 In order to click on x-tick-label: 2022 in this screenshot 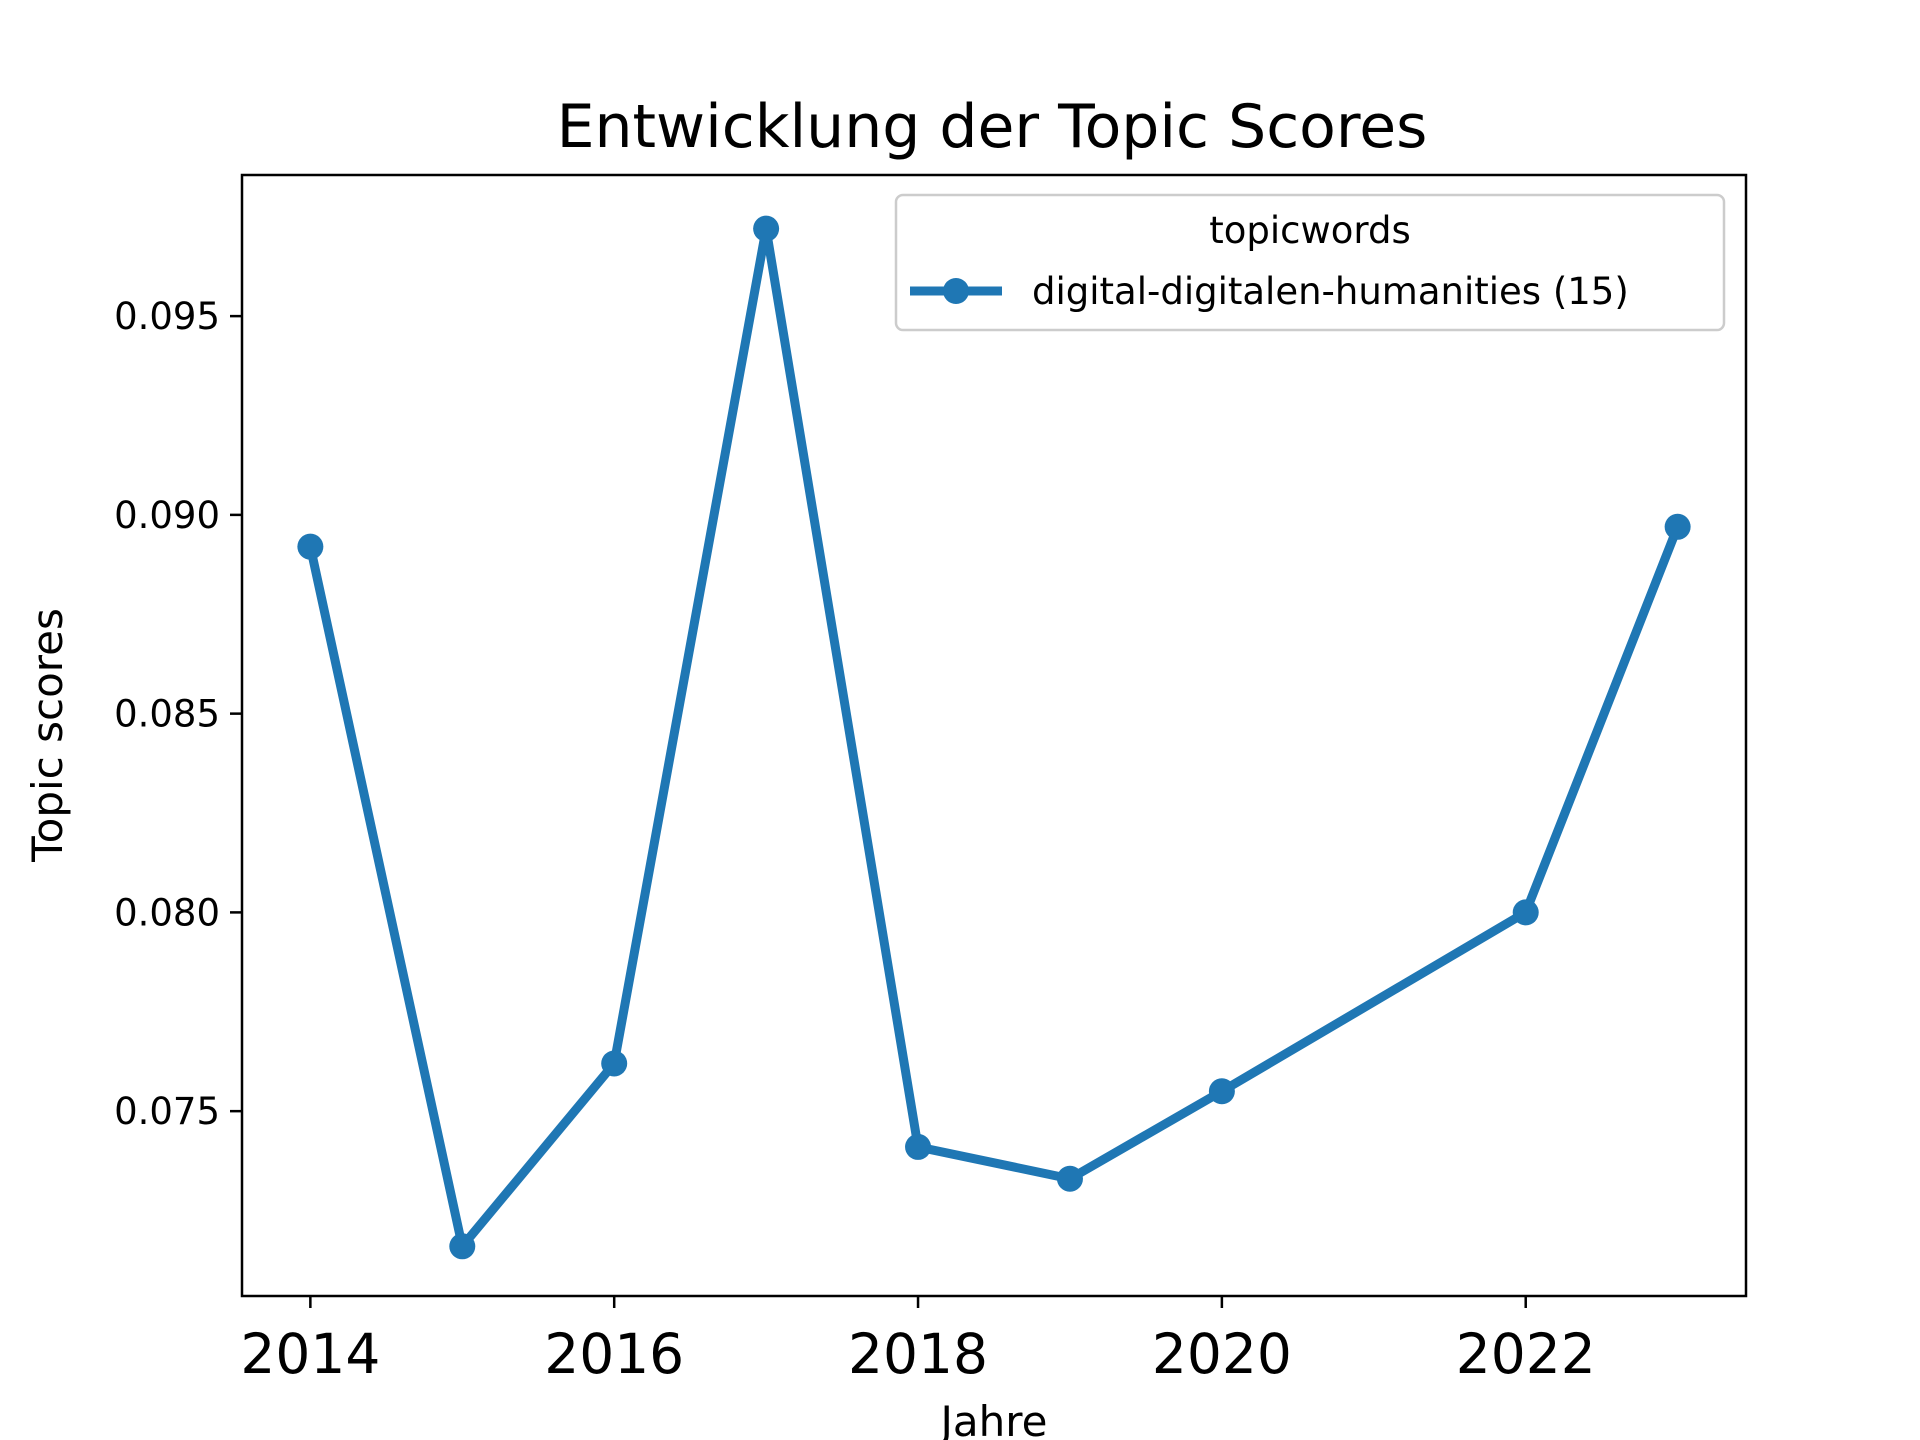, I will do `click(1526, 1354)`.